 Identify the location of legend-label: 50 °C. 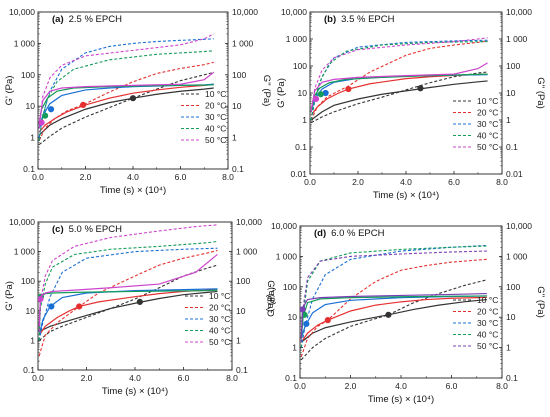
(487, 346).